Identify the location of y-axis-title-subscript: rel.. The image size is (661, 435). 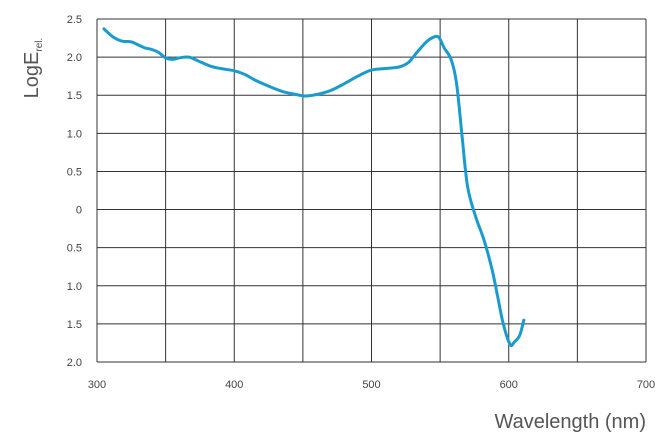
(39, 45).